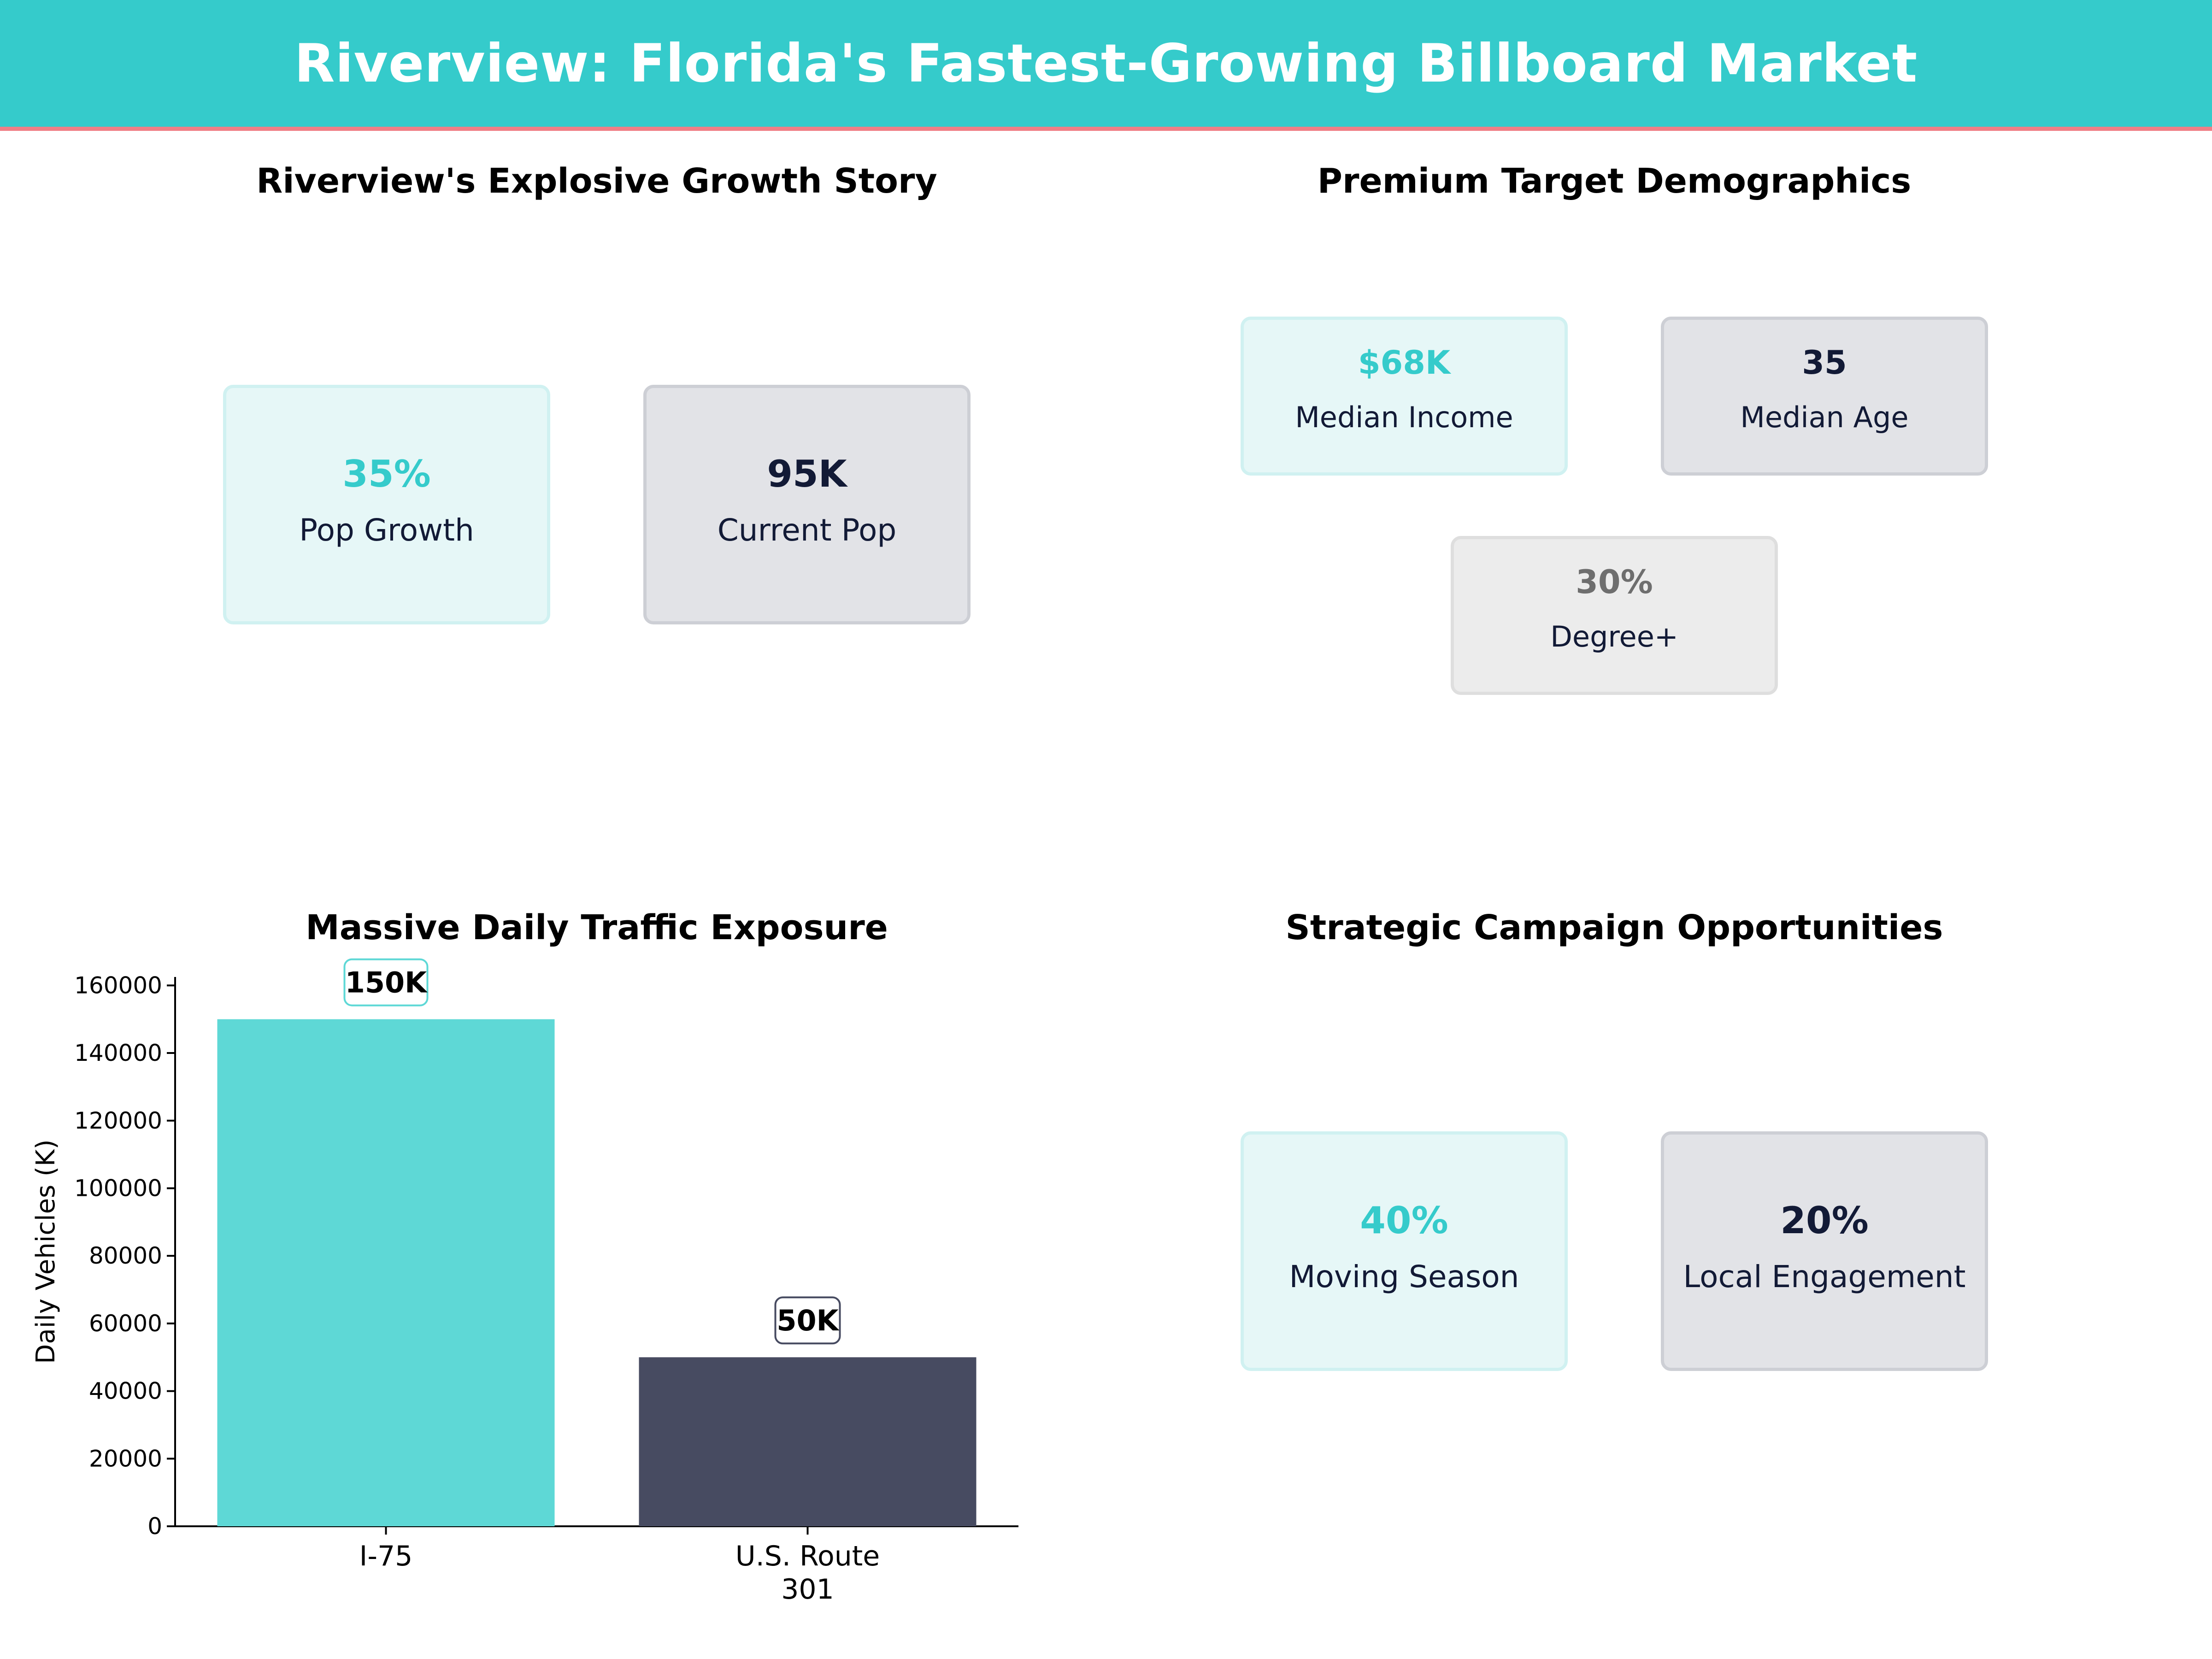  I want to click on moving-season-card: 40% Moving Season, so click(1404, 1251).